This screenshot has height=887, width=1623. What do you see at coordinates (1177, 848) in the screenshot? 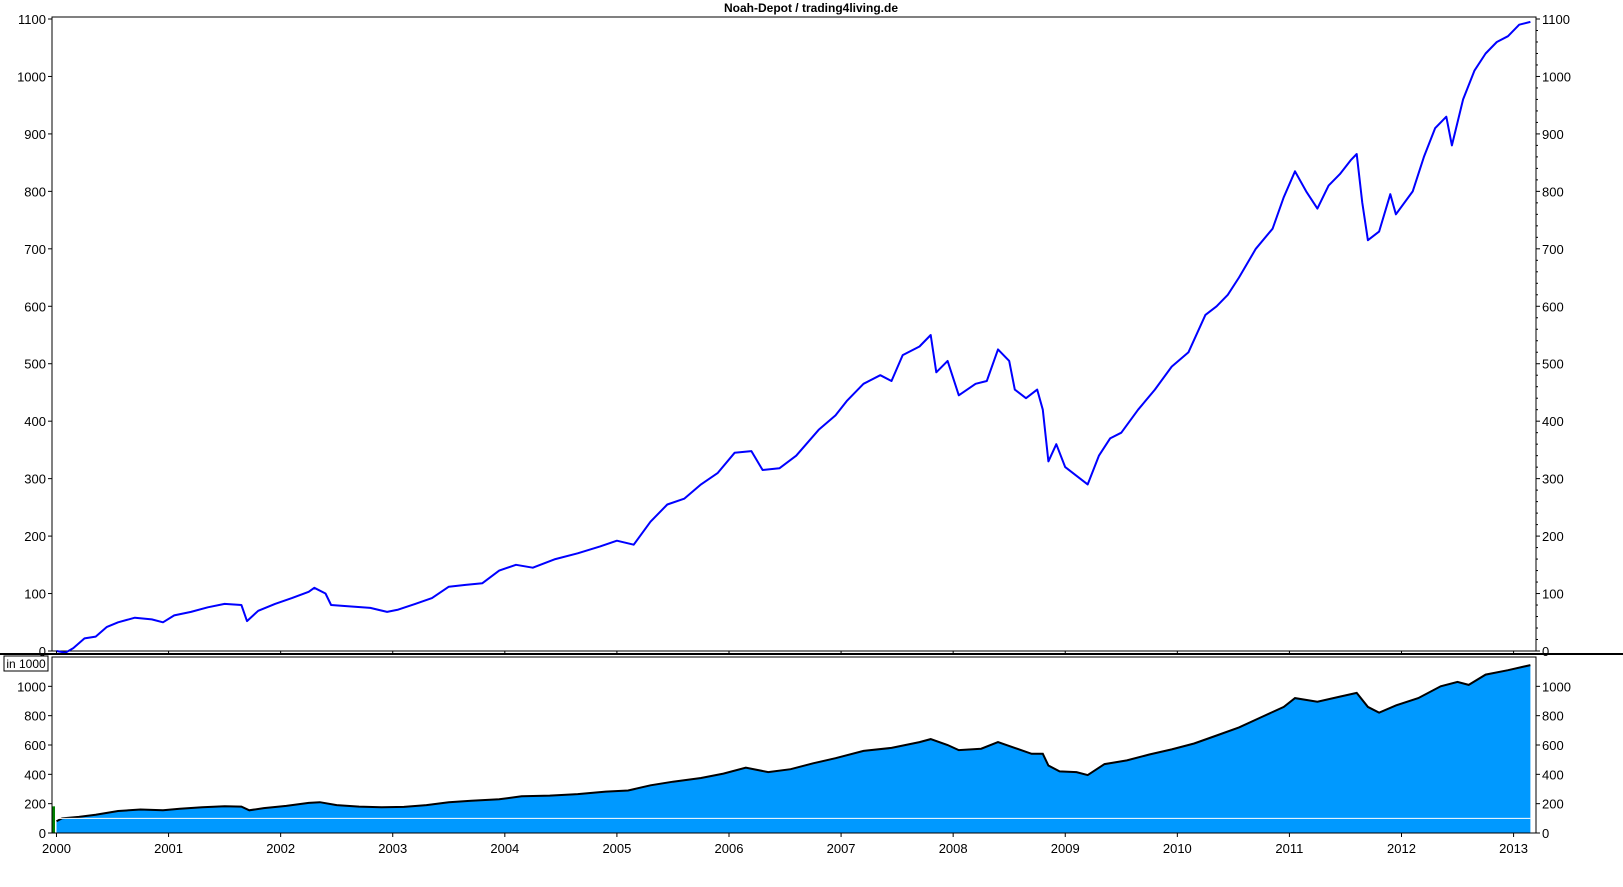
I see `x-tick-label: 2010` at bounding box center [1177, 848].